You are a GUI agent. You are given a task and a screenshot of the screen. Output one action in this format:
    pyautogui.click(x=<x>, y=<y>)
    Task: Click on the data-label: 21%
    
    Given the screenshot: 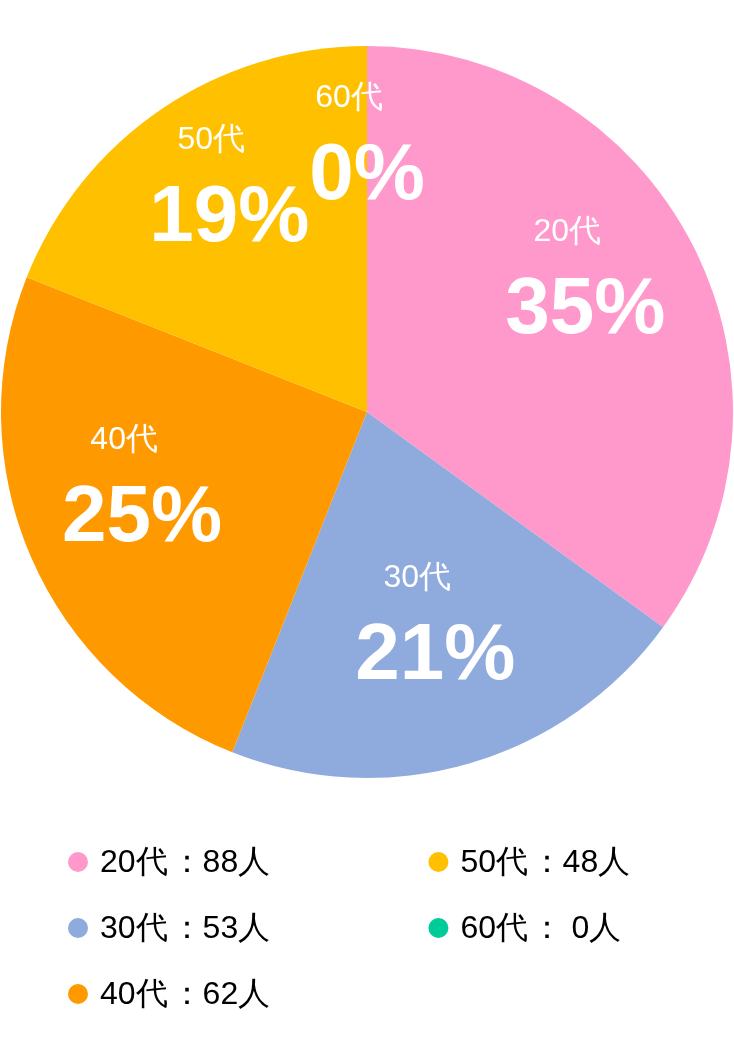 What is the action you would take?
    pyautogui.click(x=435, y=652)
    